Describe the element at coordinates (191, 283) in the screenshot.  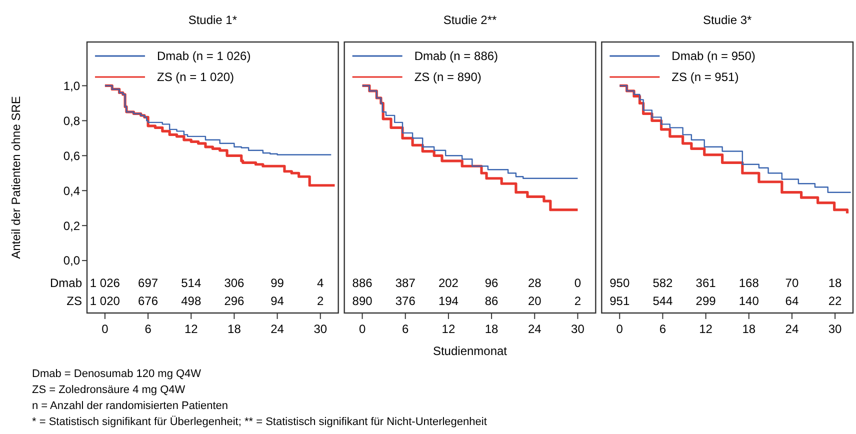
I see `annotation: 514` at that location.